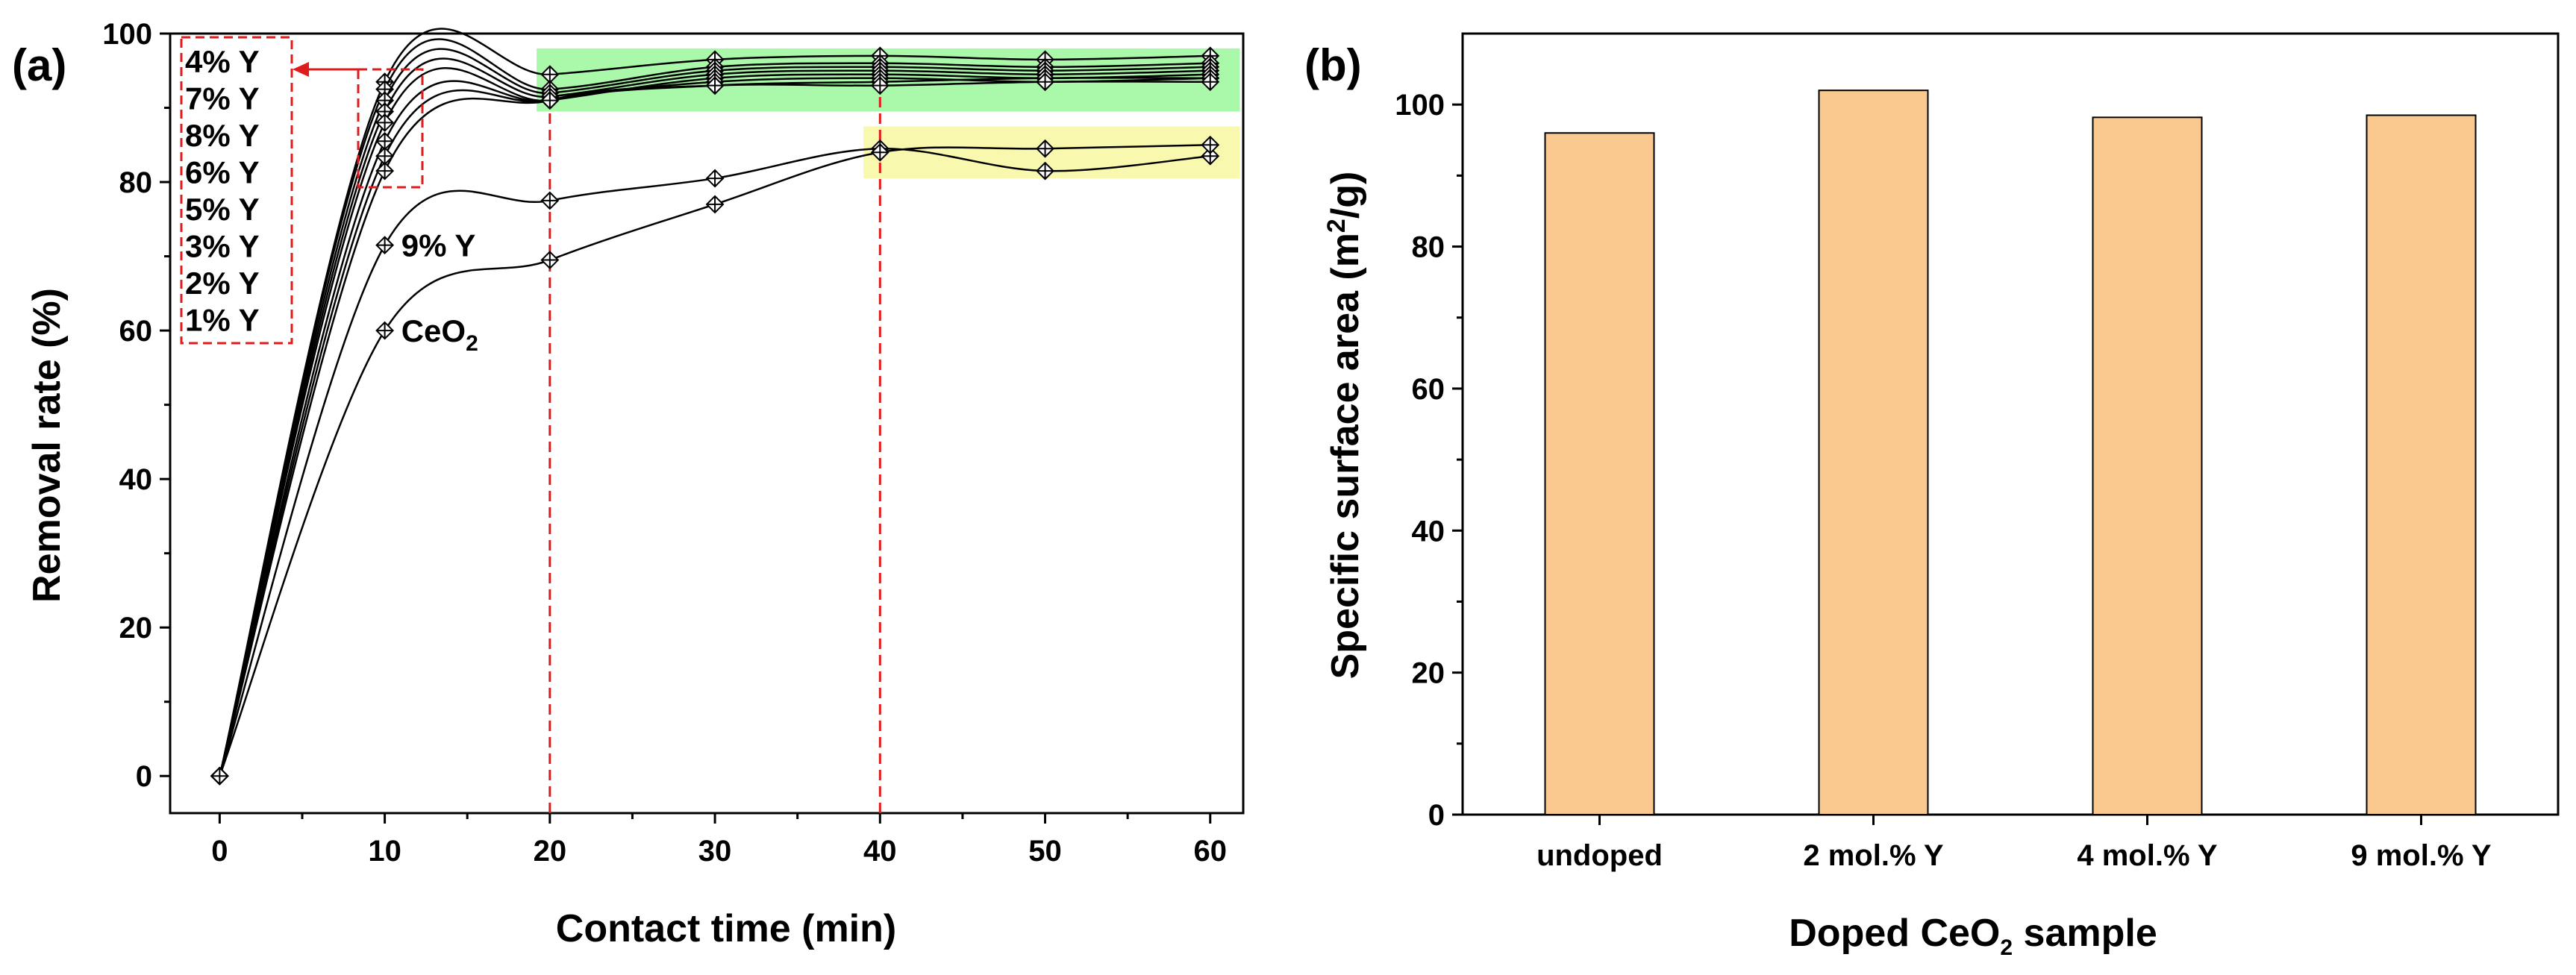 Image resolution: width=2576 pixels, height=975 pixels. What do you see at coordinates (222, 320) in the screenshot?
I see `series-list-label: 1% Y` at bounding box center [222, 320].